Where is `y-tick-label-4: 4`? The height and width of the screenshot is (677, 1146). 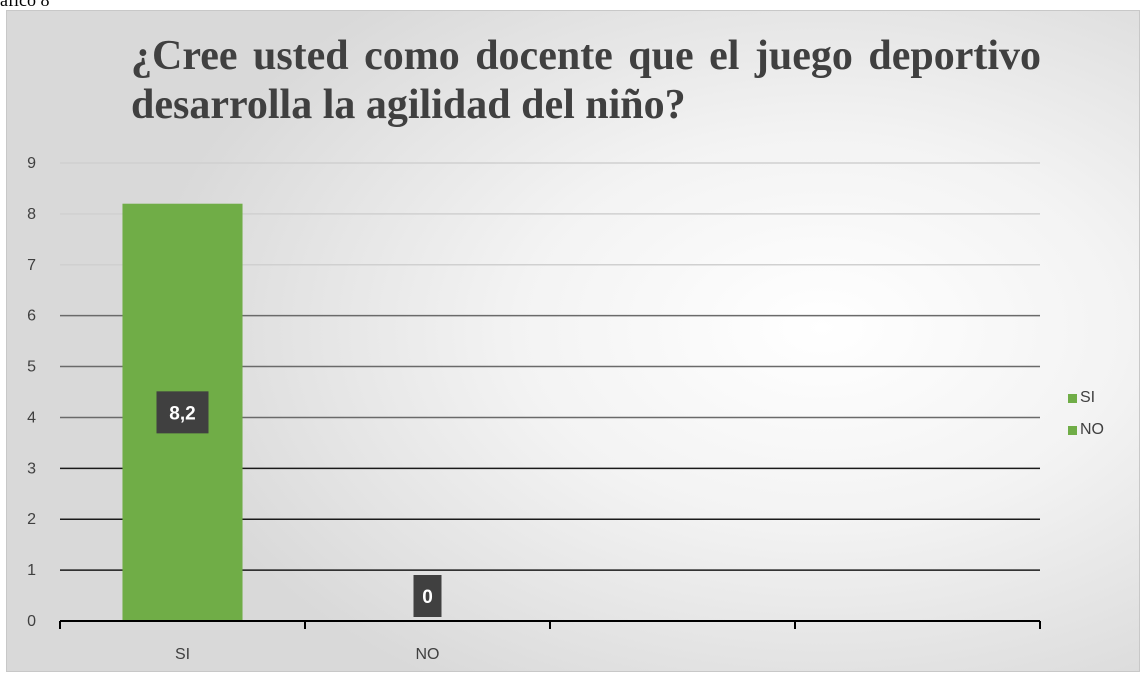
y-tick-label-4: 4 is located at coordinates (31, 417).